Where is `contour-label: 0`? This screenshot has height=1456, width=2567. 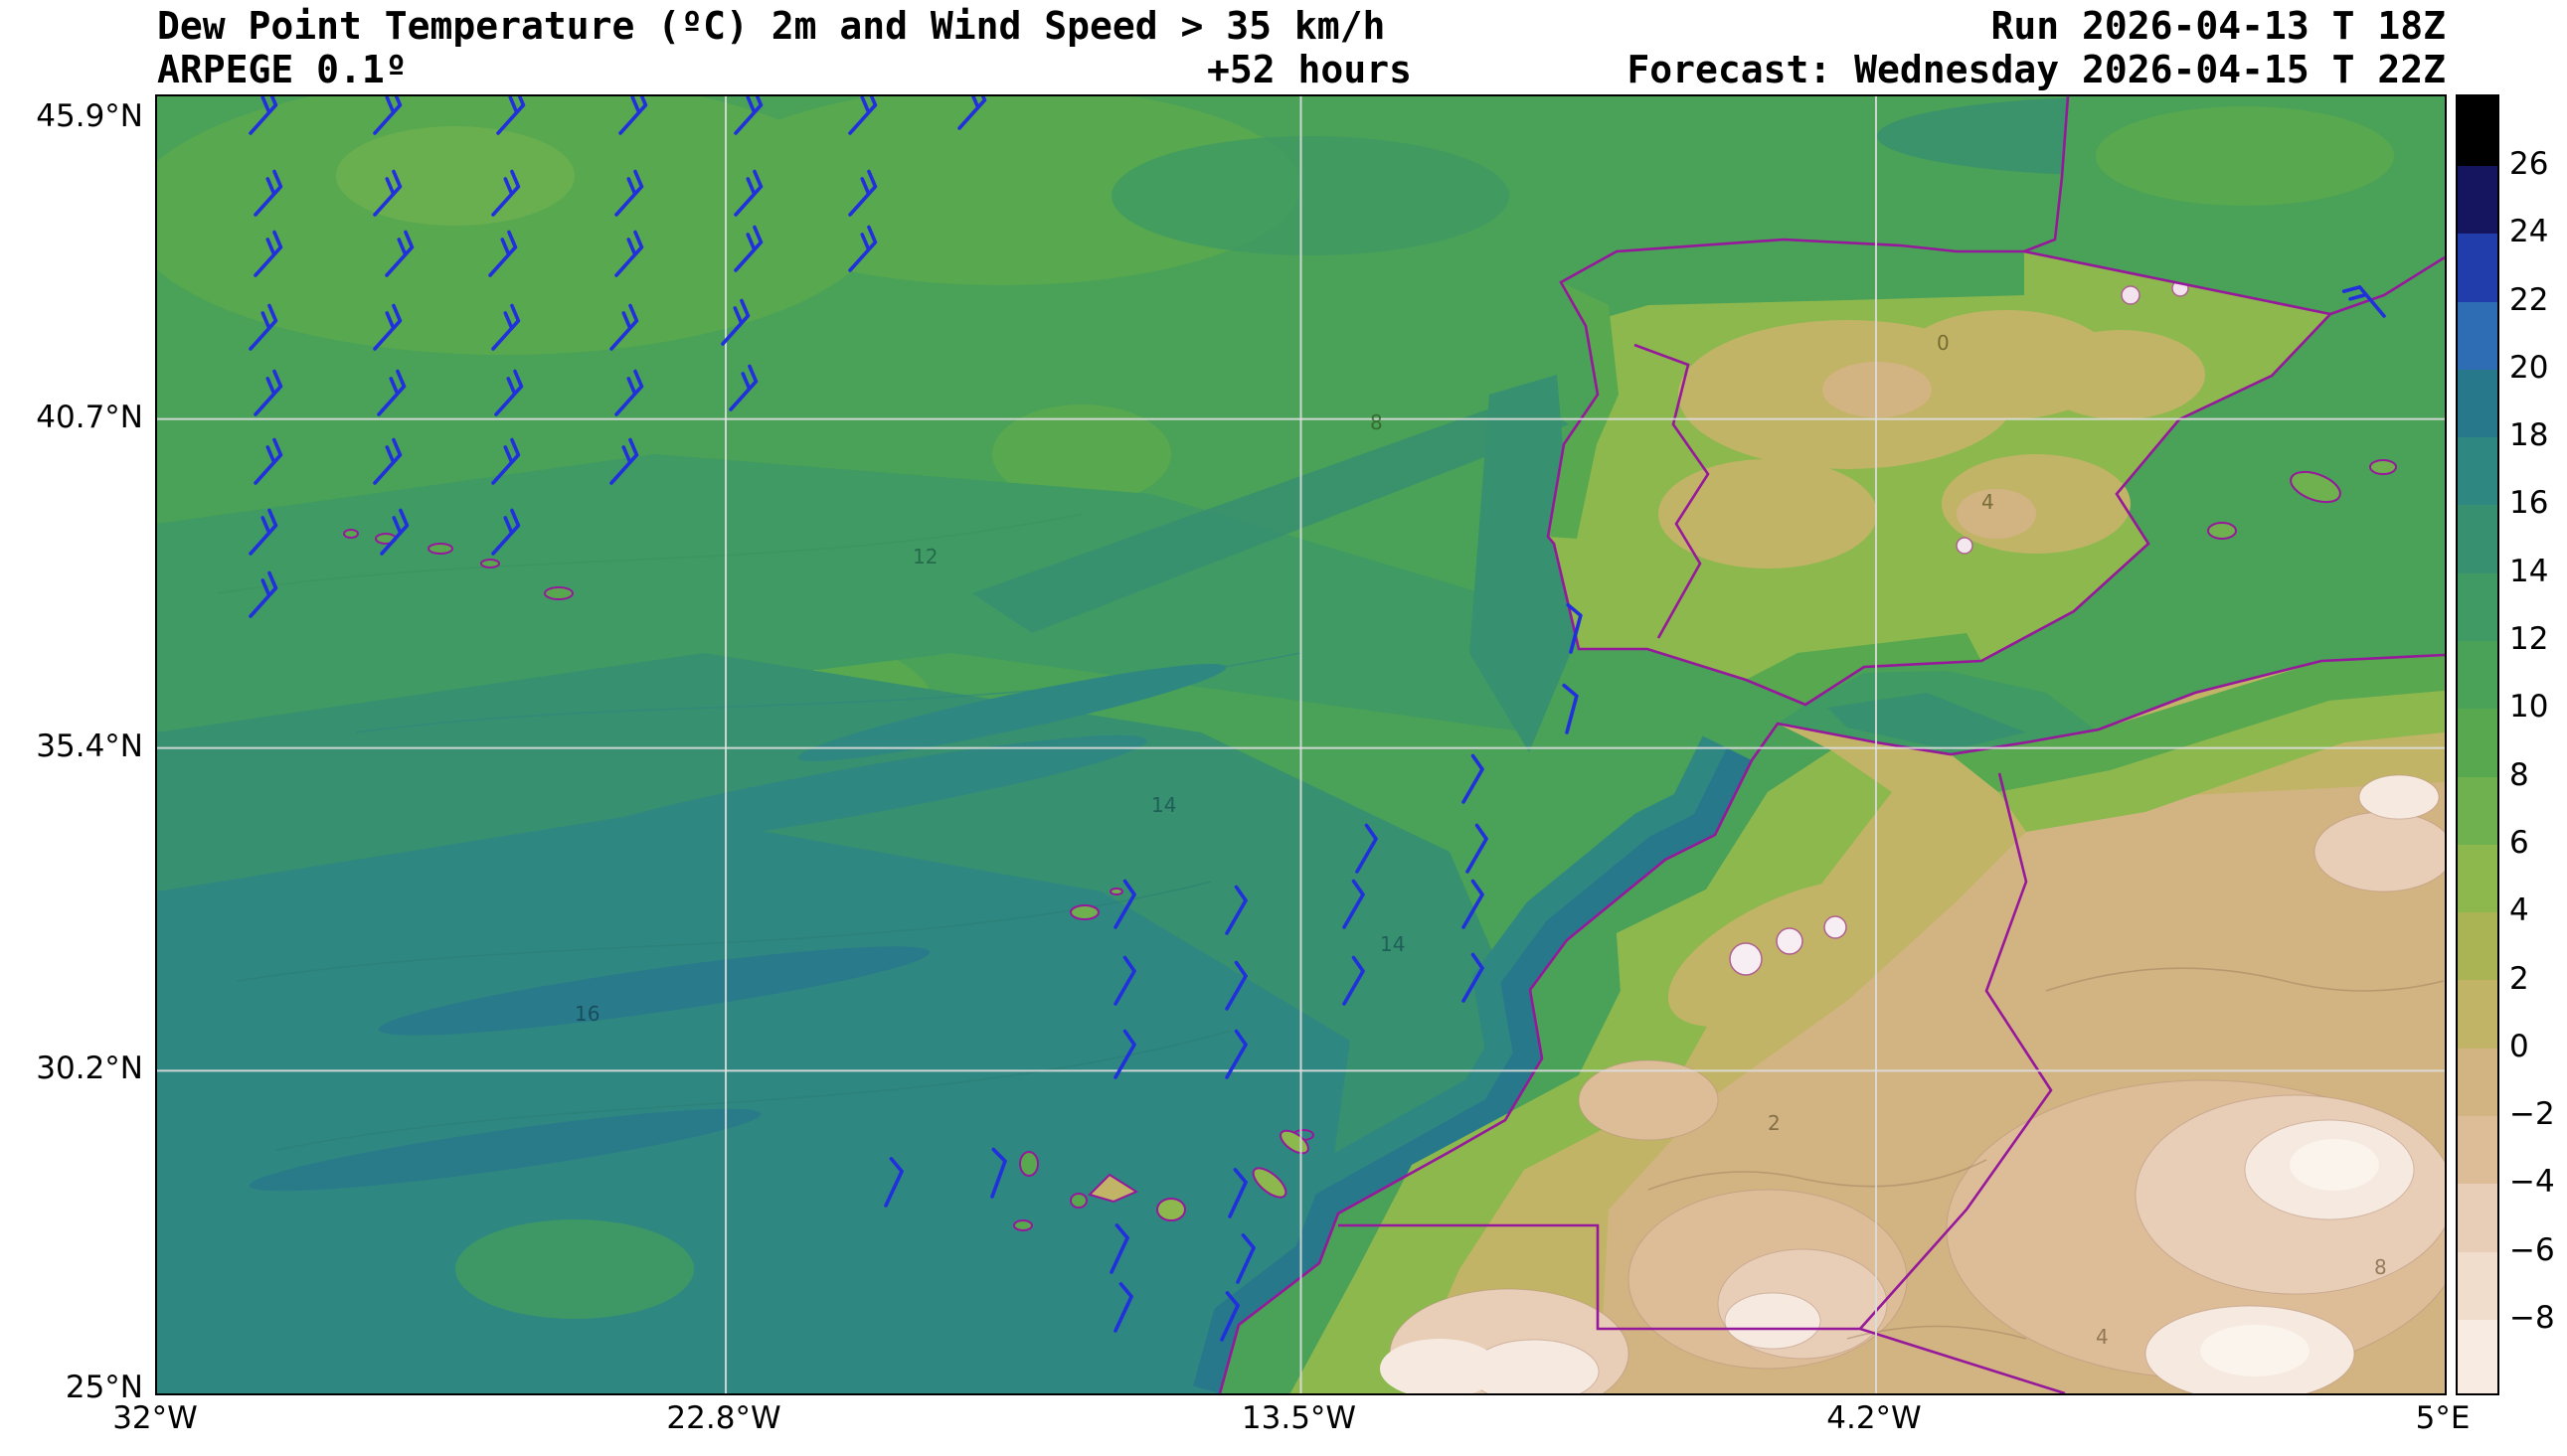 contour-label: 0 is located at coordinates (1943, 343).